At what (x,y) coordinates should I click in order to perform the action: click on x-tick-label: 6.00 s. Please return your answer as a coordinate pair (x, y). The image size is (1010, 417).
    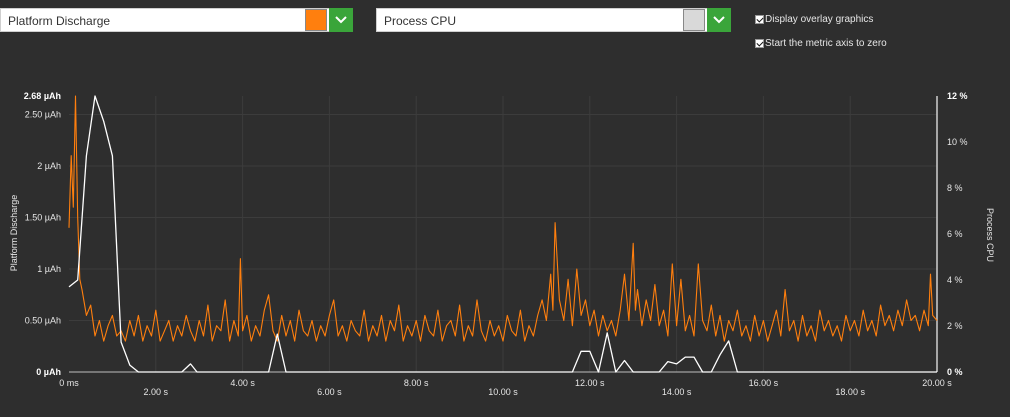
    Looking at the image, I should click on (329, 392).